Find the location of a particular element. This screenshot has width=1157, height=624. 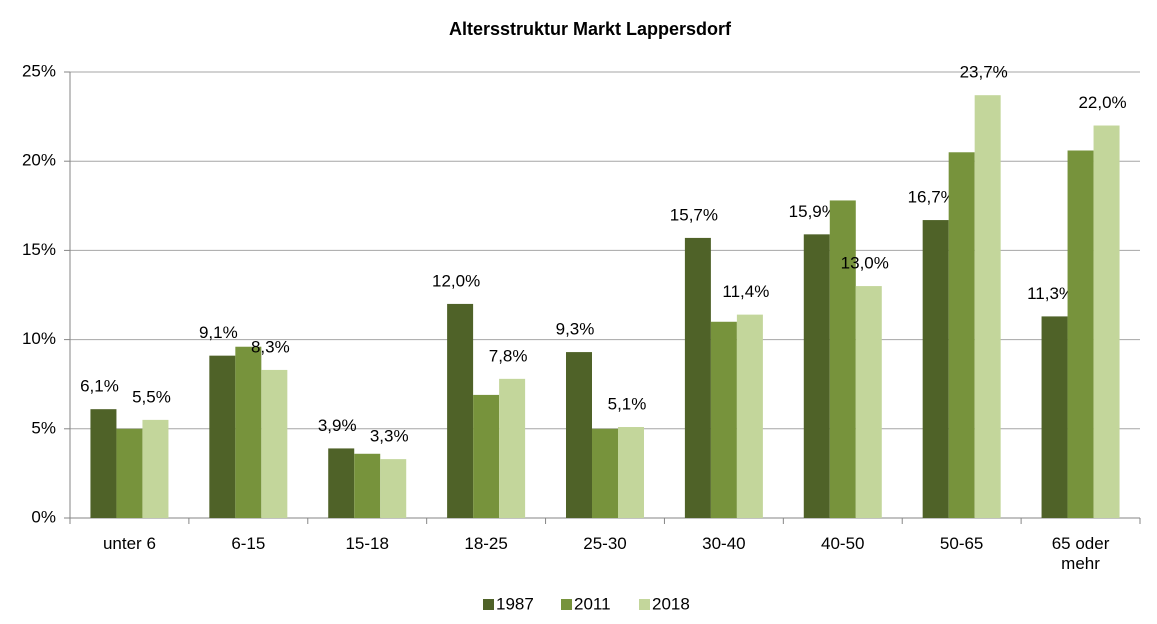

value-label: 3,3% is located at coordinates (389, 436).